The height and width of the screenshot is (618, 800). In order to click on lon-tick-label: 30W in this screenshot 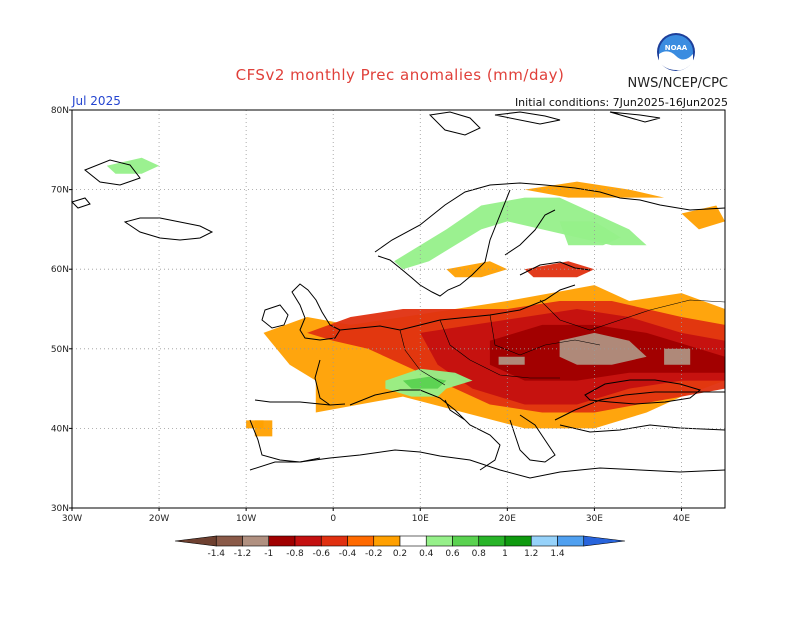, I will do `click(72, 519)`.